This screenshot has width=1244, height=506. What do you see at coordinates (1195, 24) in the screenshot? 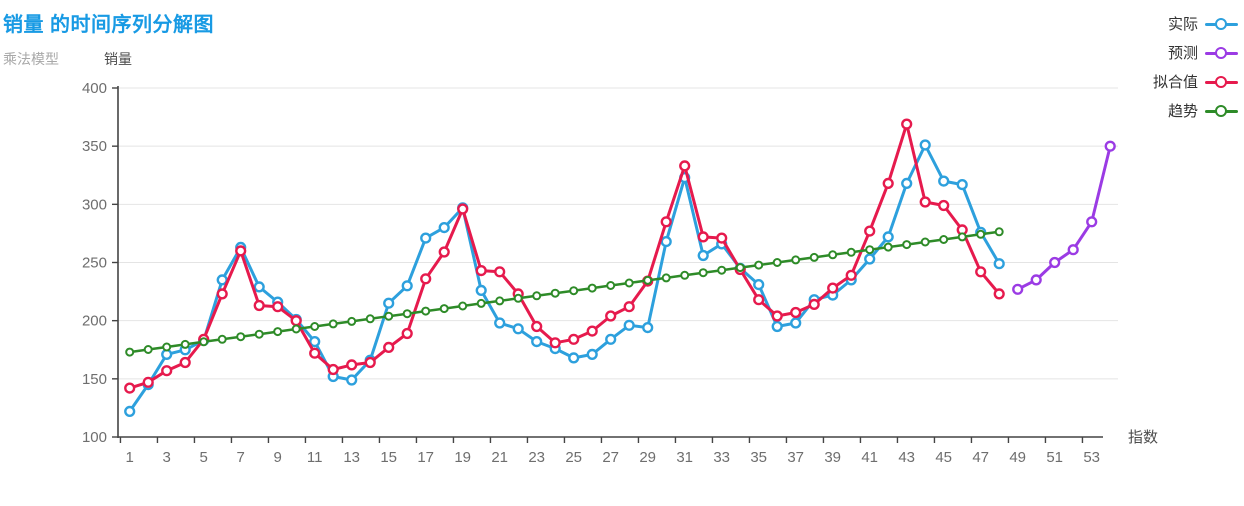
I see `legend-item-actual: 实际` at bounding box center [1195, 24].